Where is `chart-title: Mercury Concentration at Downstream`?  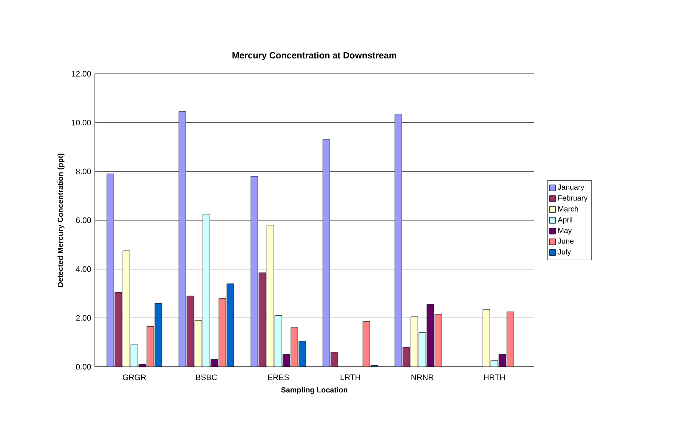
chart-title: Mercury Concentration at Downstream is located at coordinates (314, 56).